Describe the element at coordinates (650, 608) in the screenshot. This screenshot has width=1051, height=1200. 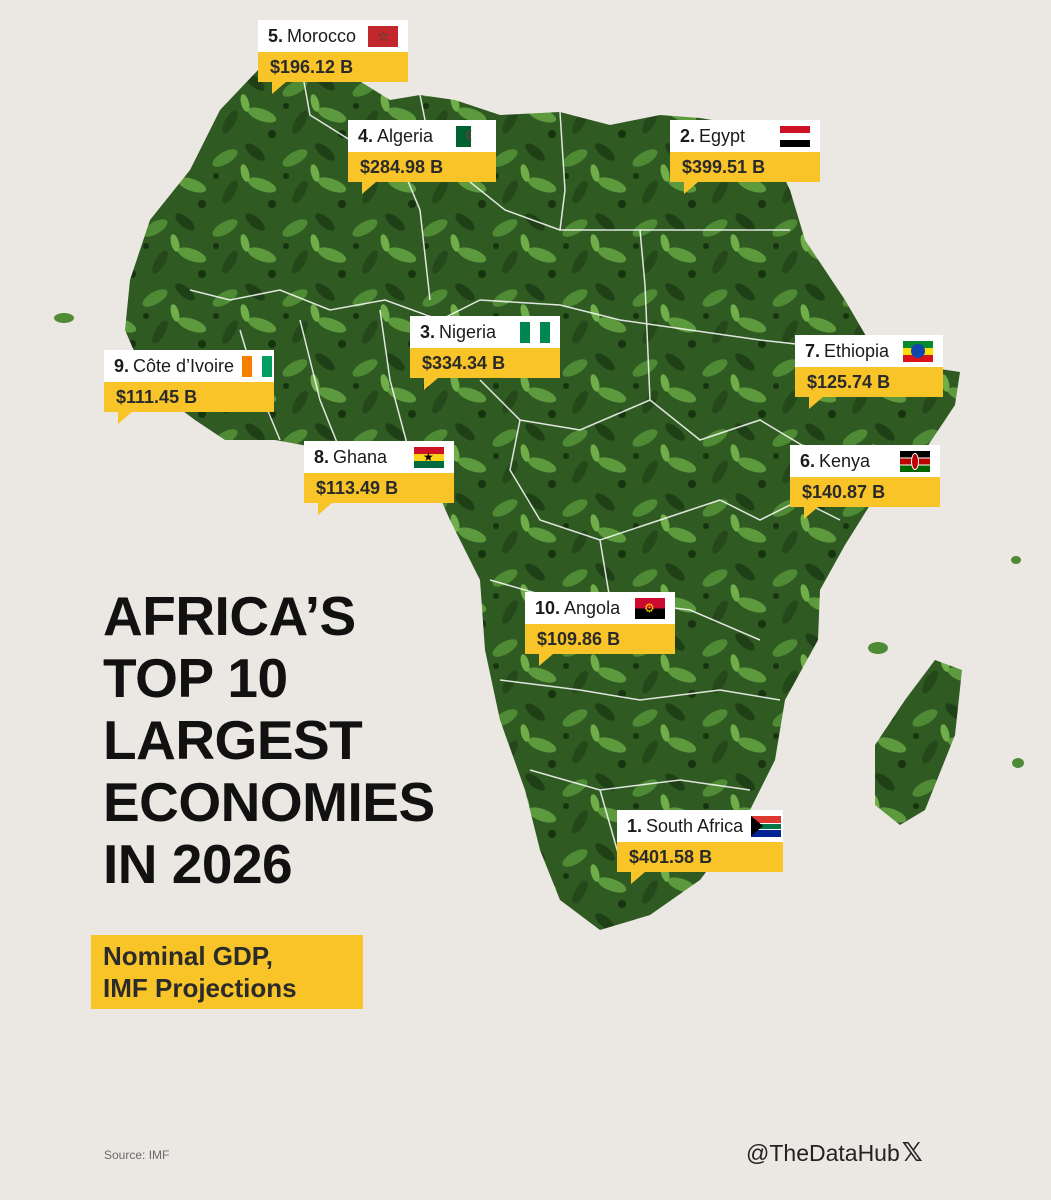
I see `angola-flag-icon: ⚙` at that location.